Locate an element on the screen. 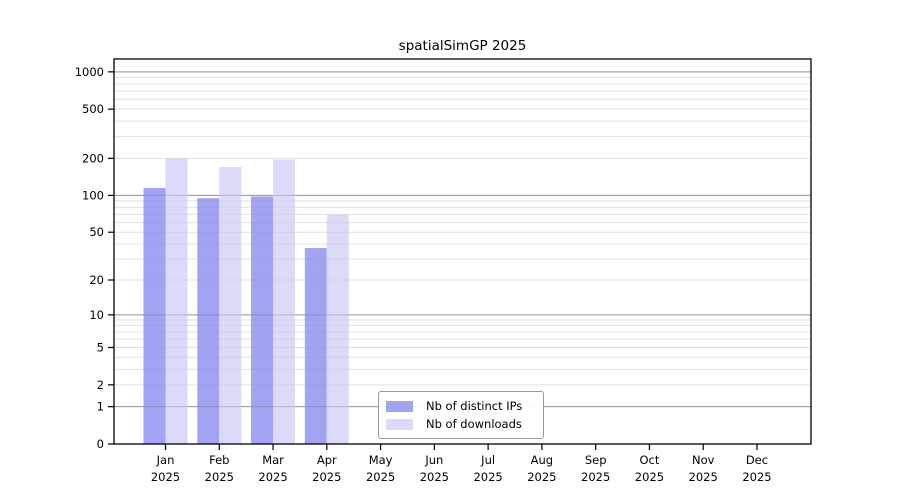 Image resolution: width=900 pixels, height=500 pixels. bar-nb-of-downloads-mar is located at coordinates (284, 301).